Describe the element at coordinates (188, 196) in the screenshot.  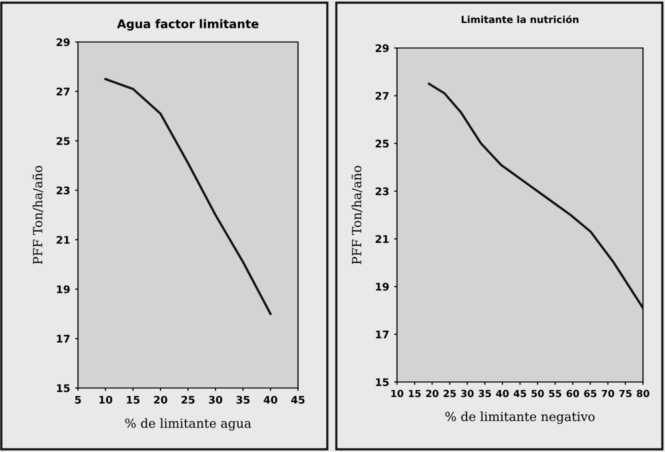
I see `line-series` at that location.